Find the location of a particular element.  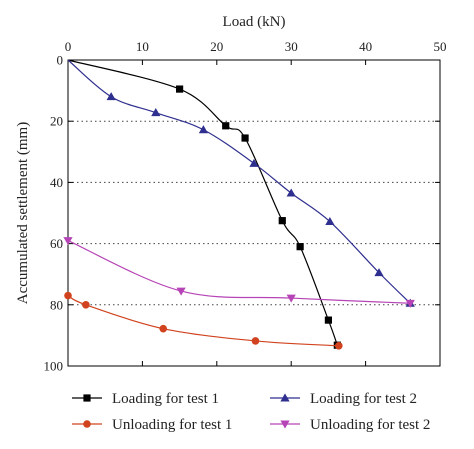

legend-item-loading-for-test-2: Loading for test 2 is located at coordinates (343, 399).